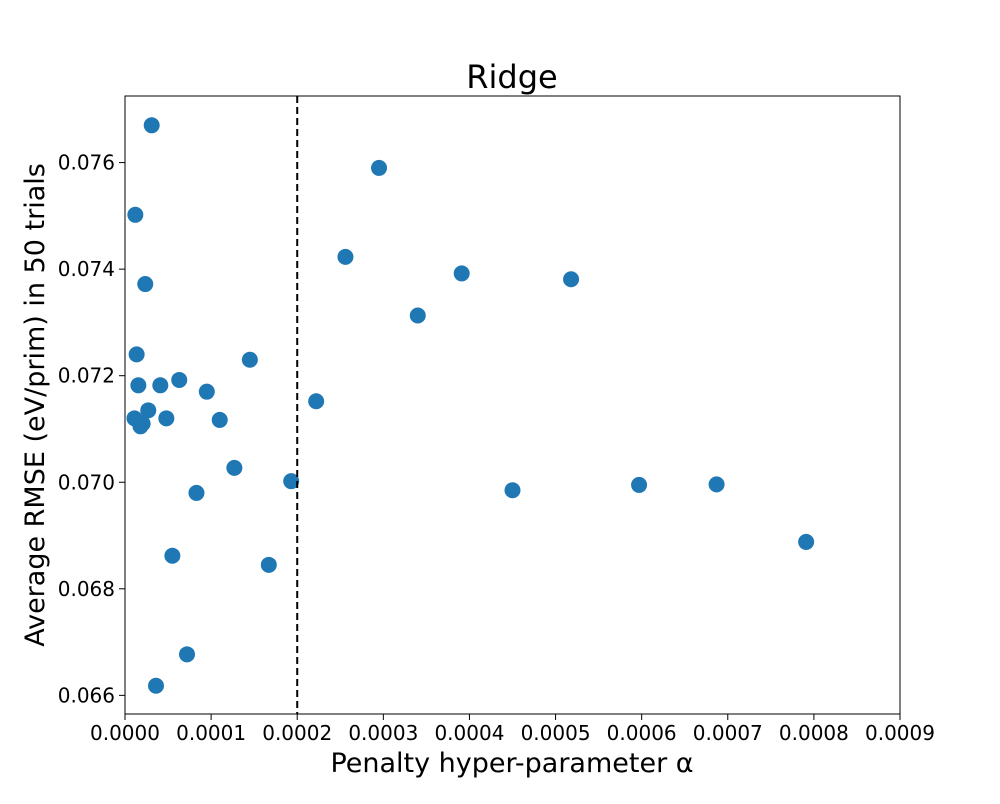  I want to click on x-tick-label: 0.0007, so click(728, 733).